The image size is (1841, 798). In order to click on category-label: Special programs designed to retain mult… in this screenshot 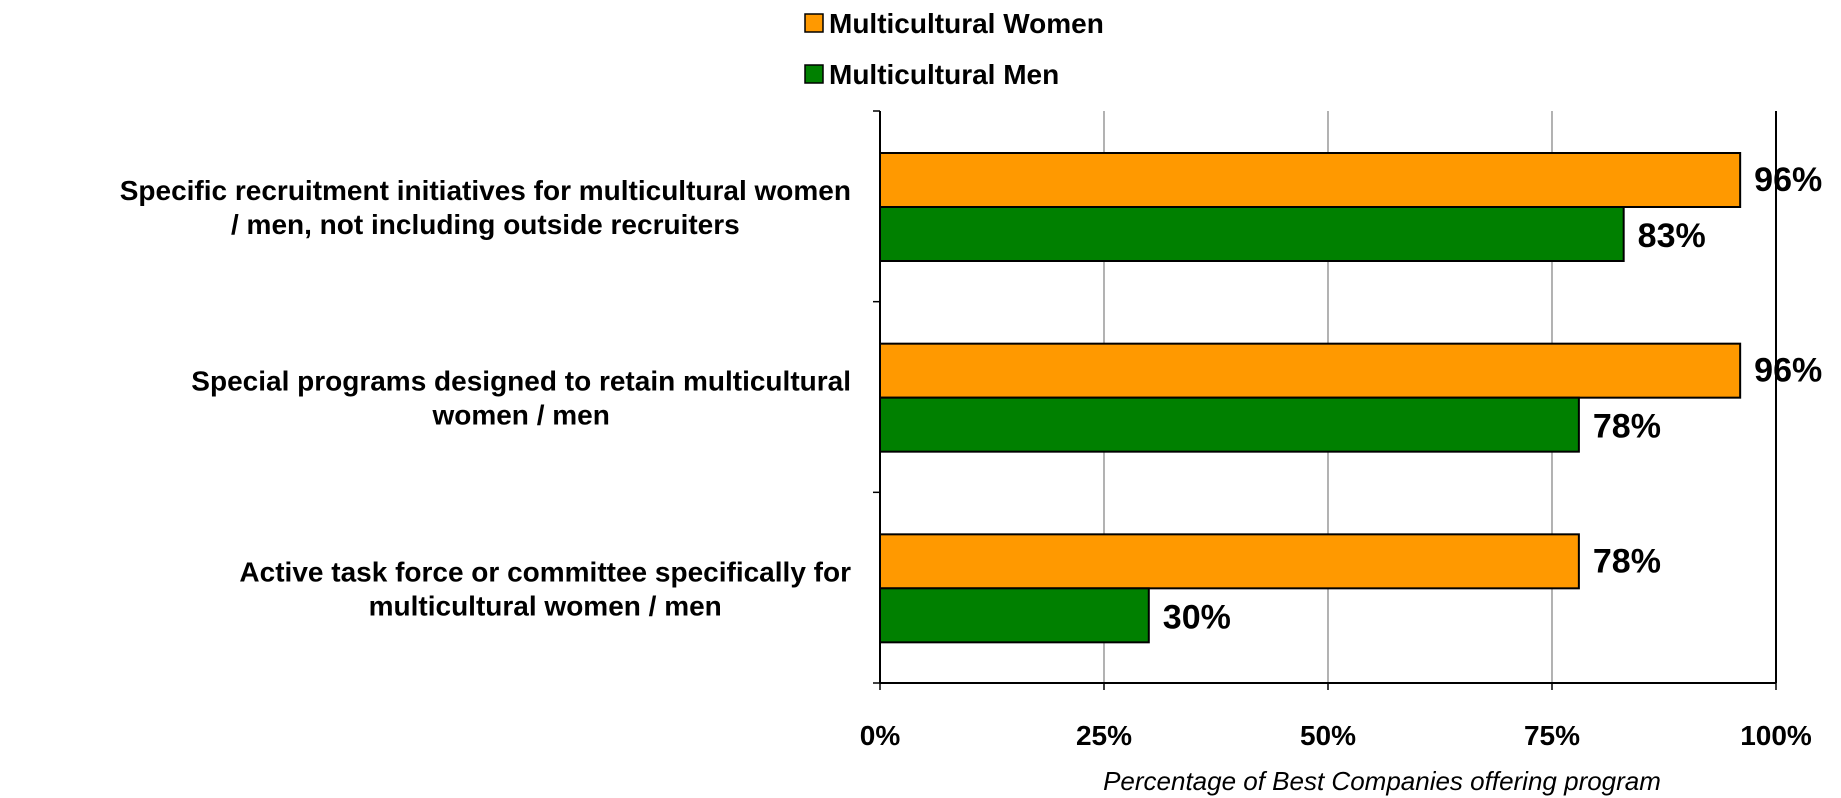, I will do `click(521, 398)`.